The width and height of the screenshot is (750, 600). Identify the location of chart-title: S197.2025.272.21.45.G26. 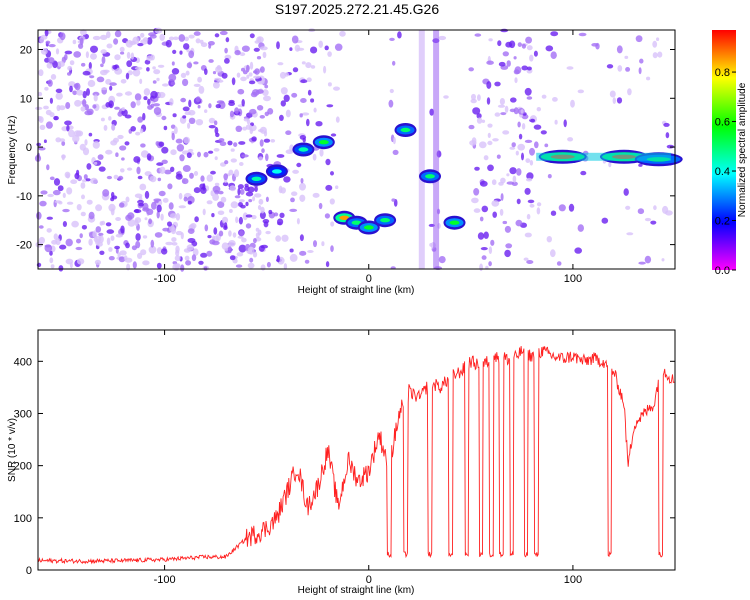
(357, 9).